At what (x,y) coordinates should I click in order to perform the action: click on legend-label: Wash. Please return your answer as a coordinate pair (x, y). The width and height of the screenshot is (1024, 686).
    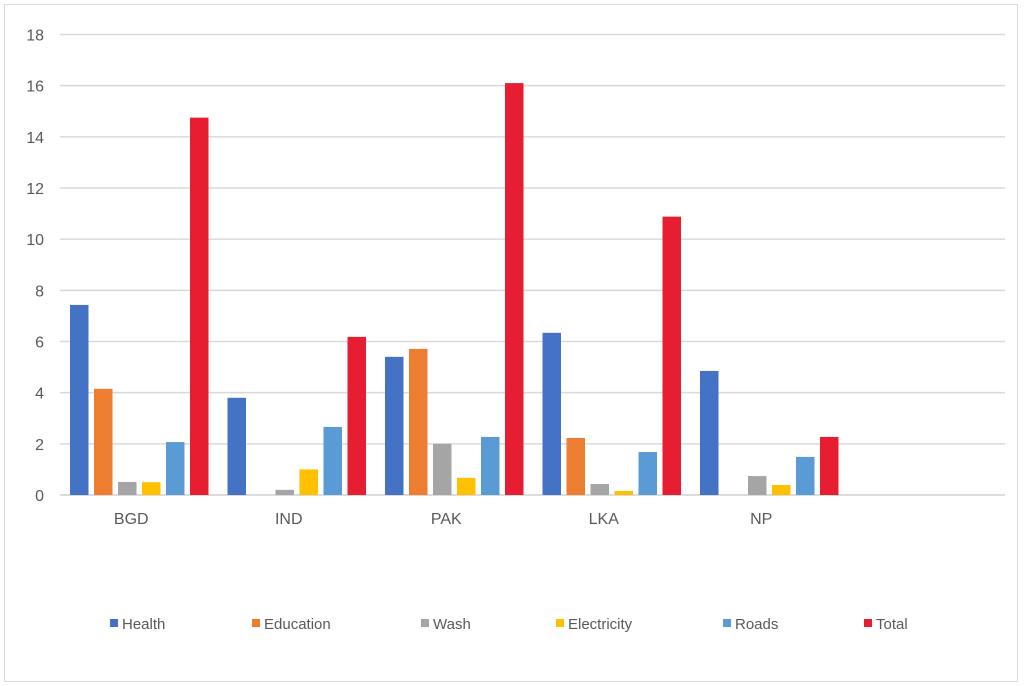
    Looking at the image, I should click on (452, 624).